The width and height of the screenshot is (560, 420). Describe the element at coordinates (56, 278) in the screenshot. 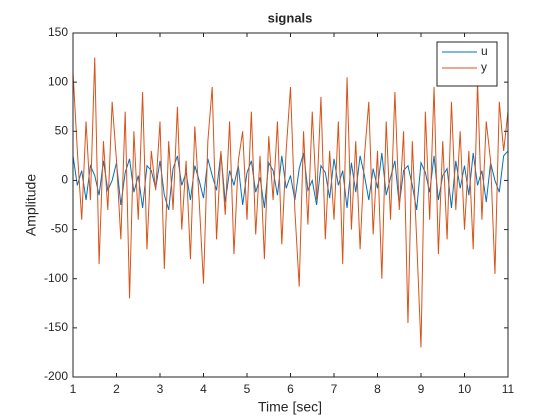

I see `y-tick-label: -100` at that location.